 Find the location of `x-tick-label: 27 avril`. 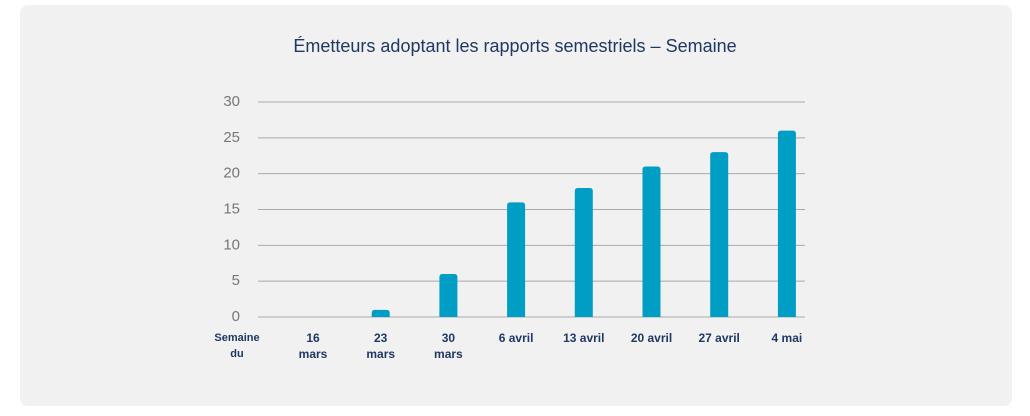

x-tick-label: 27 avril is located at coordinates (719, 338).